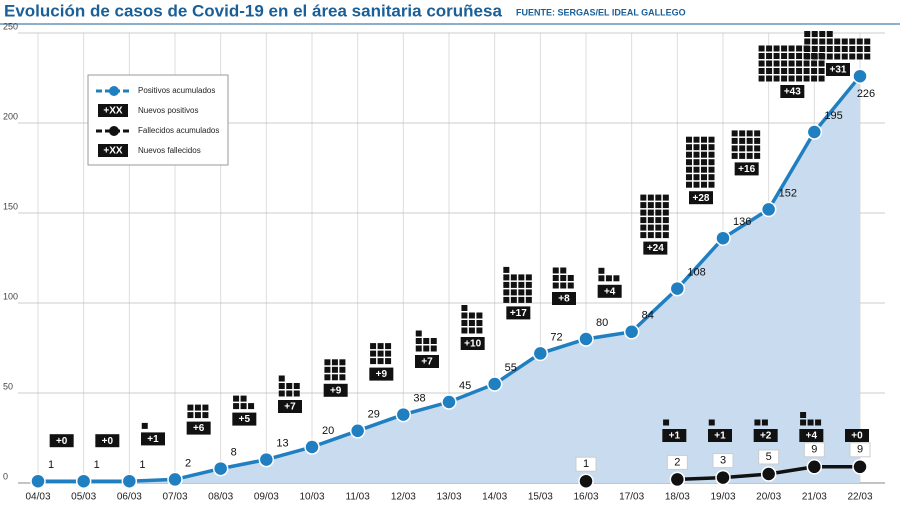 Image resolution: width=900 pixels, height=518 pixels. What do you see at coordinates (176, 90) in the screenshot?
I see `legend-label: Positivos acumulados` at bounding box center [176, 90].